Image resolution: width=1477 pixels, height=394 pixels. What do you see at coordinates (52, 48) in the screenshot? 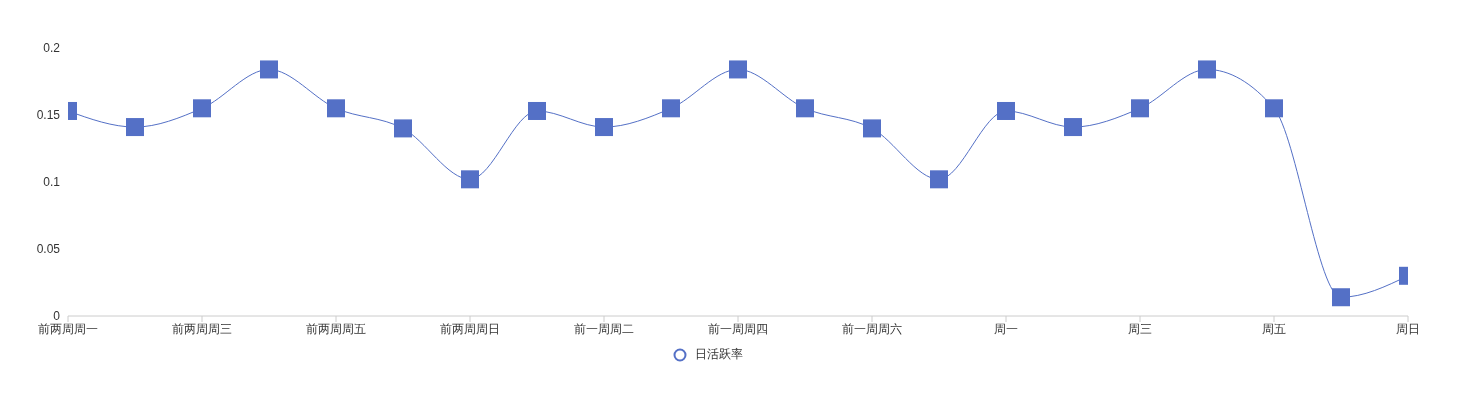
I see `y-tick-label: 0.2` at bounding box center [52, 48].